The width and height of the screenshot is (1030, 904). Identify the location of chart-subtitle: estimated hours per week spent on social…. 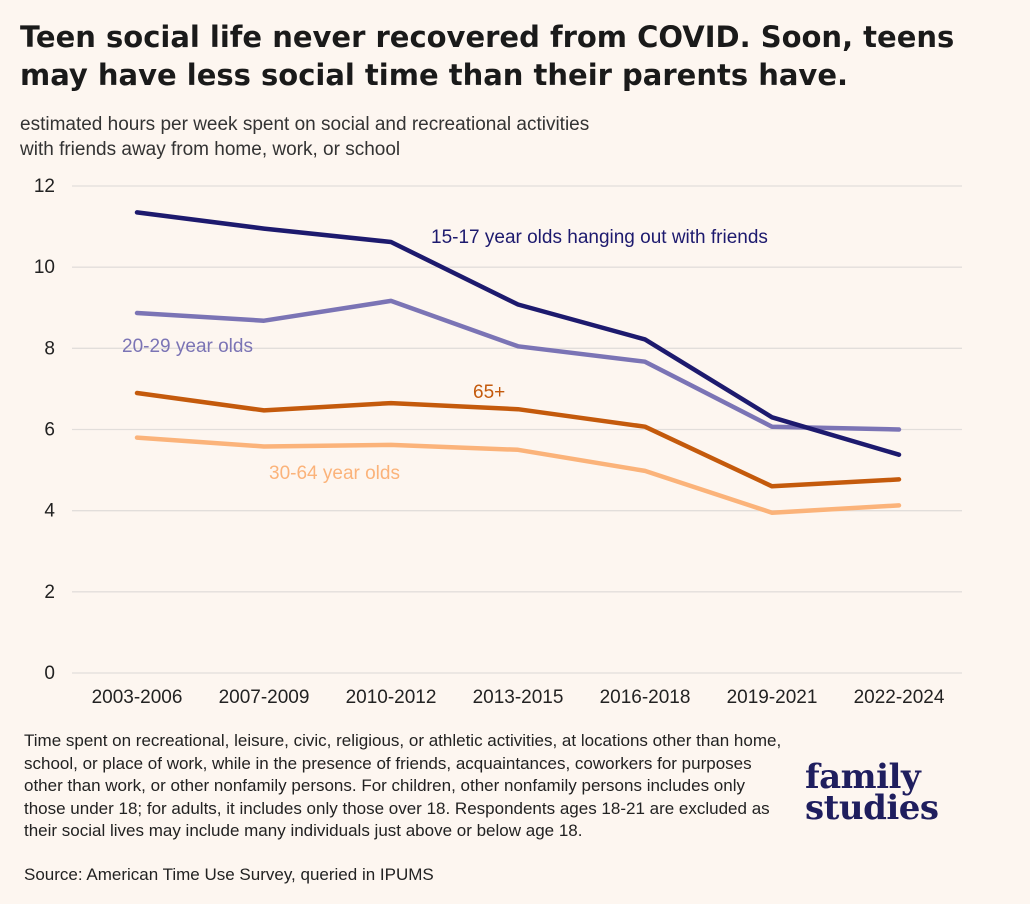
(380, 137).